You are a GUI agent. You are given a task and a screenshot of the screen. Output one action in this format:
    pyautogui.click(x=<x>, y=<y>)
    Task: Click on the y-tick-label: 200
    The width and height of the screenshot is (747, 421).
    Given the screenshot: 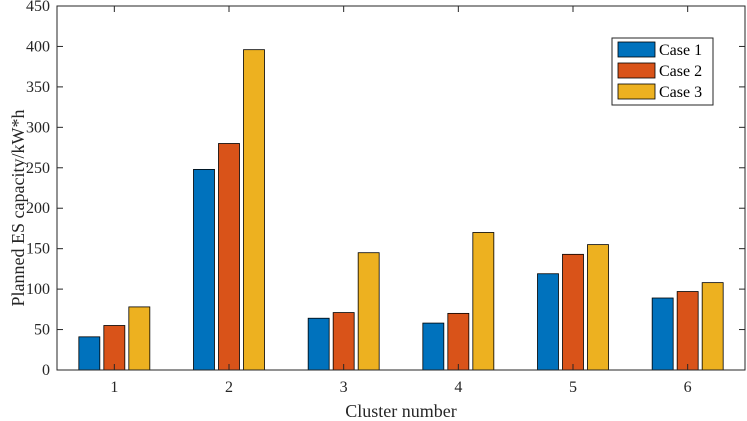 What is the action you would take?
    pyautogui.click(x=38, y=208)
    